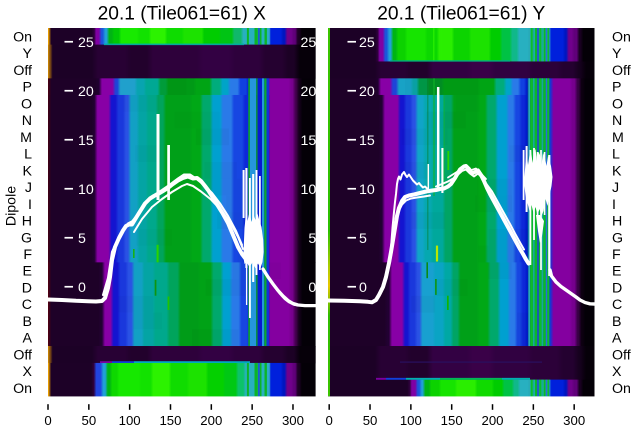  Describe the element at coordinates (12, 206) in the screenshot. I see `svg-text: Dipole` at that location.